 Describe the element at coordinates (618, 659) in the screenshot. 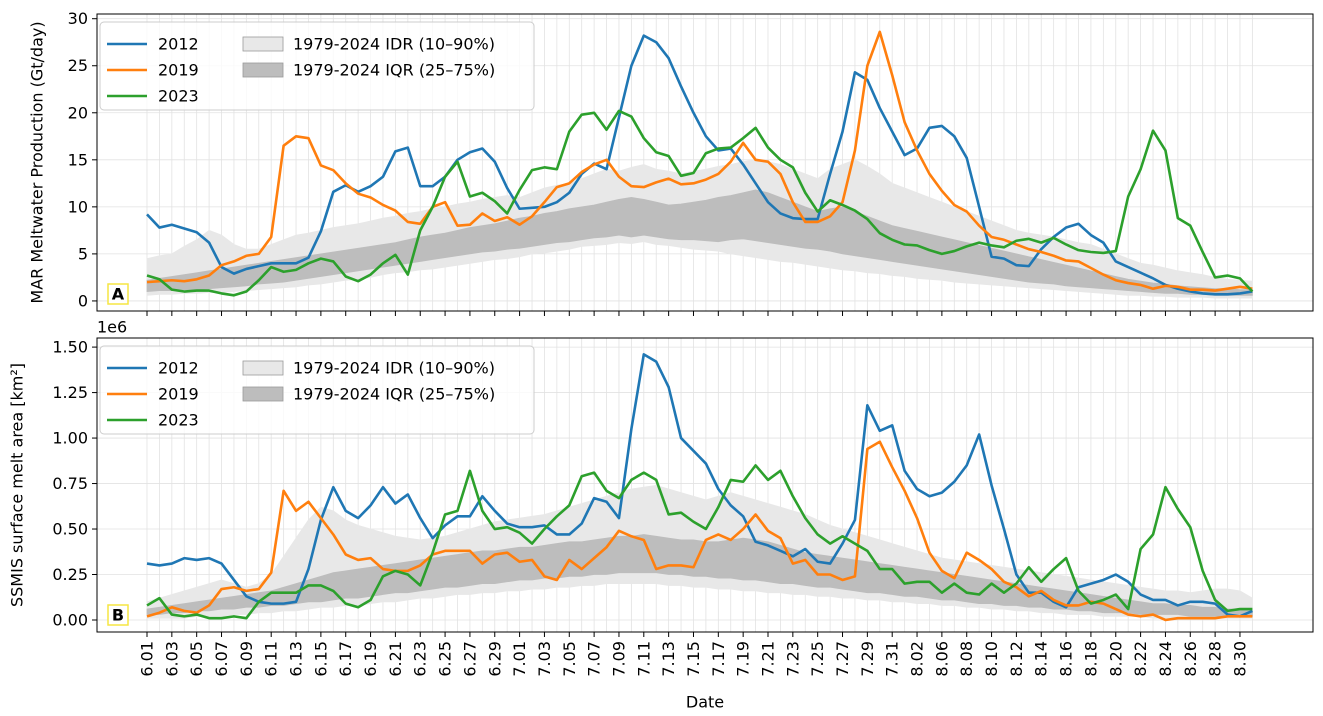

I see `x-tick-label: 7.09` at that location.